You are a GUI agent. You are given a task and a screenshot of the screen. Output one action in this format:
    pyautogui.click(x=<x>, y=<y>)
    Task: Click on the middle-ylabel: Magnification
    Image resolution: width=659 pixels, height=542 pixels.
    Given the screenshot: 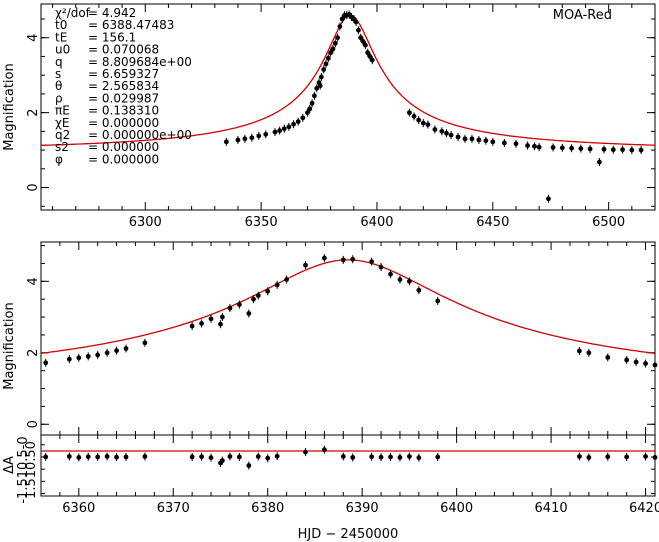 What is the action you would take?
    pyautogui.click(x=9, y=346)
    